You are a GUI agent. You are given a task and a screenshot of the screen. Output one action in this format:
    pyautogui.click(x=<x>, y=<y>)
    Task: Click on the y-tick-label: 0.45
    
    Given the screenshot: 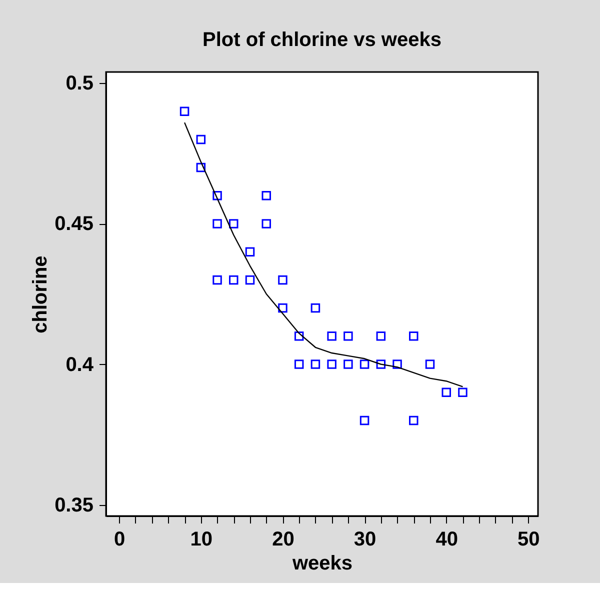 What is the action you would take?
    pyautogui.click(x=74, y=224)
    